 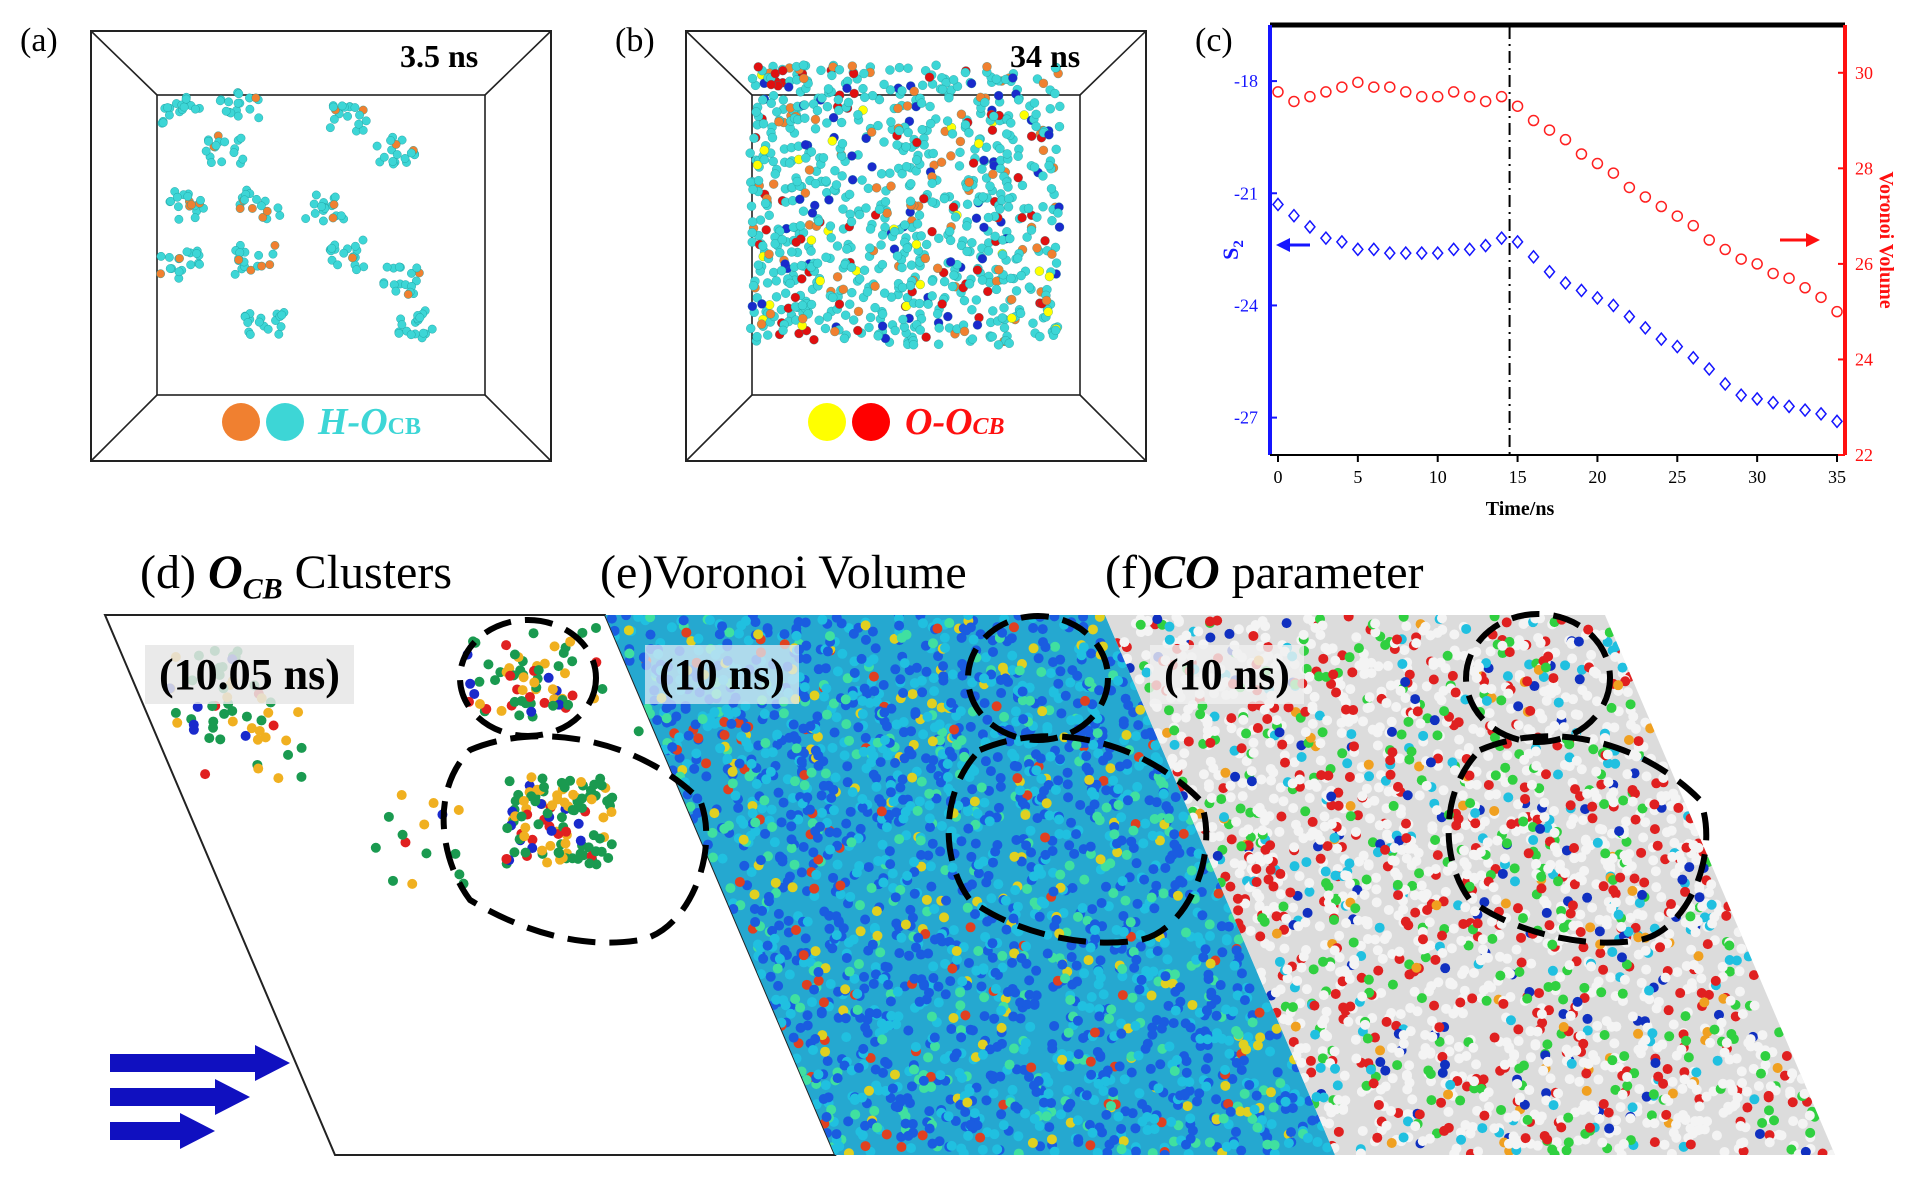 What do you see at coordinates (1864, 264) in the screenshot?
I see `right-tick-label: 26` at bounding box center [1864, 264].